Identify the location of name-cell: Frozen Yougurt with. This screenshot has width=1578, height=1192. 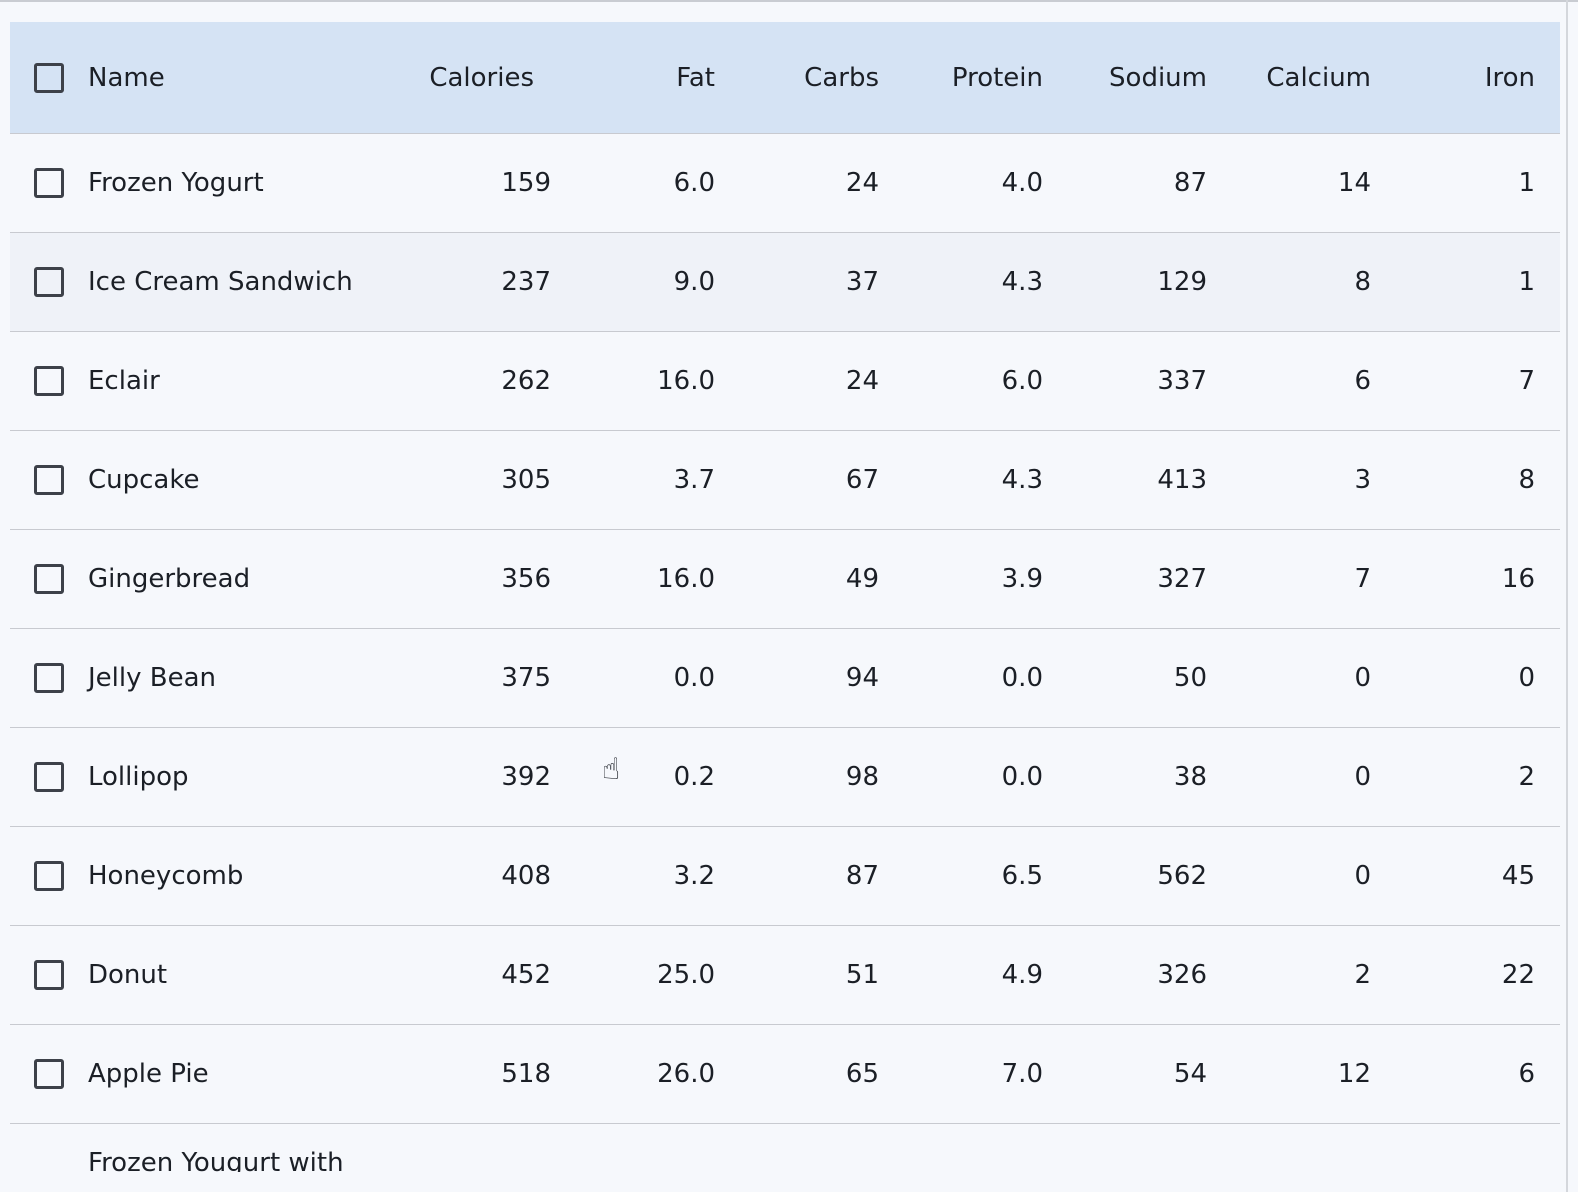
(205, 1160).